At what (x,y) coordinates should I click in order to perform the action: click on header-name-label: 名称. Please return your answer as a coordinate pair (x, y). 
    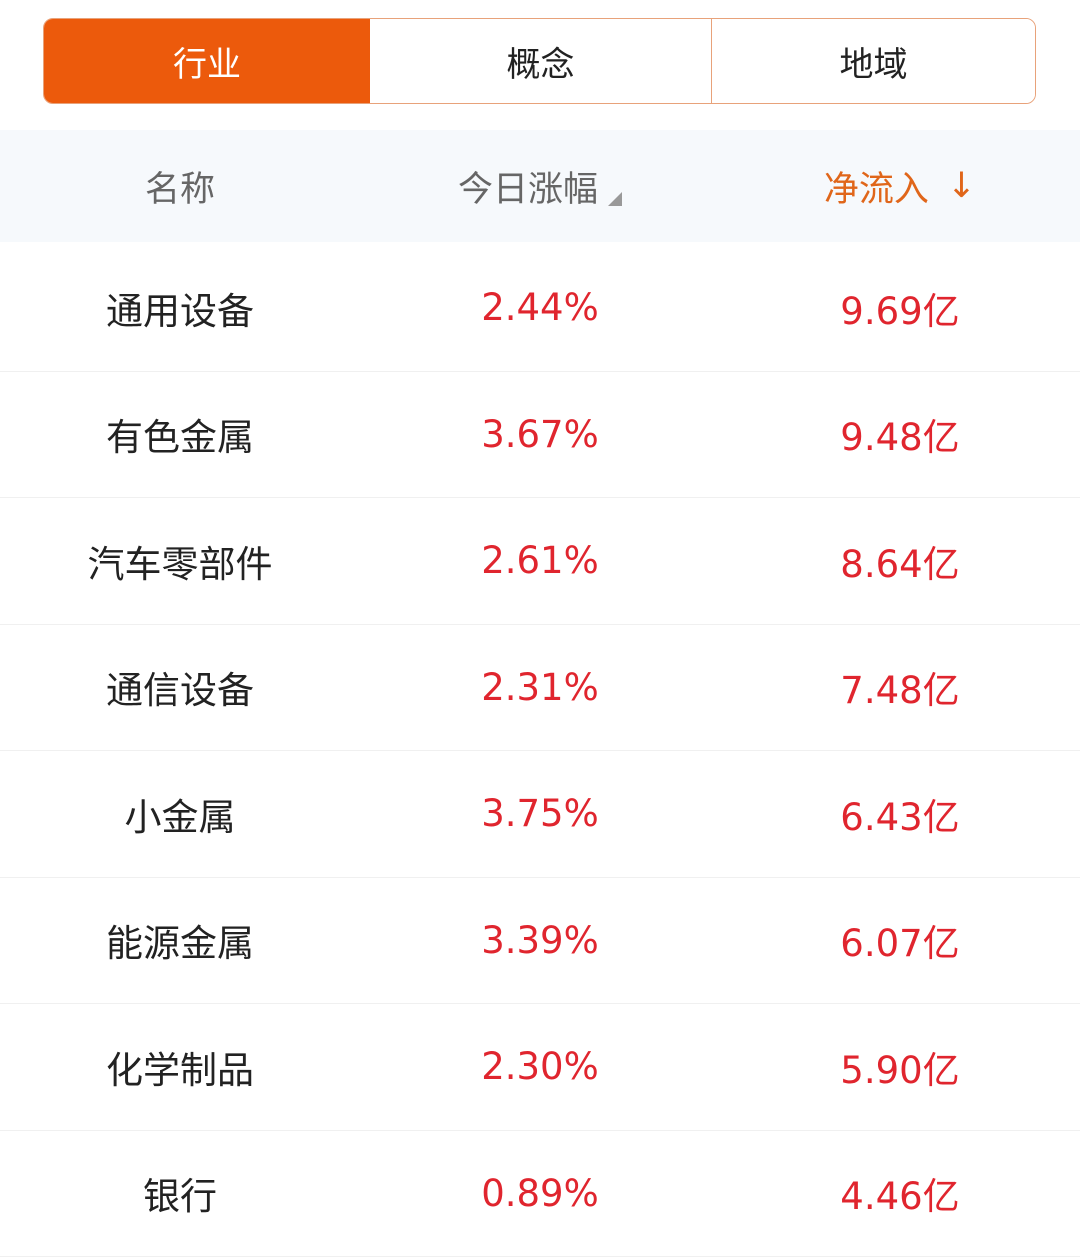
    Looking at the image, I should click on (180, 186).